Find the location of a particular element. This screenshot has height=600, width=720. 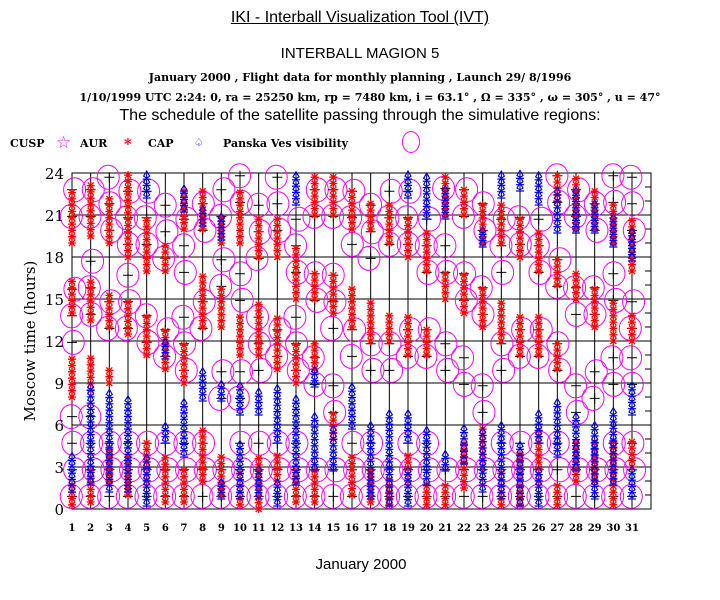

x-tick-label: 4 is located at coordinates (128, 528).